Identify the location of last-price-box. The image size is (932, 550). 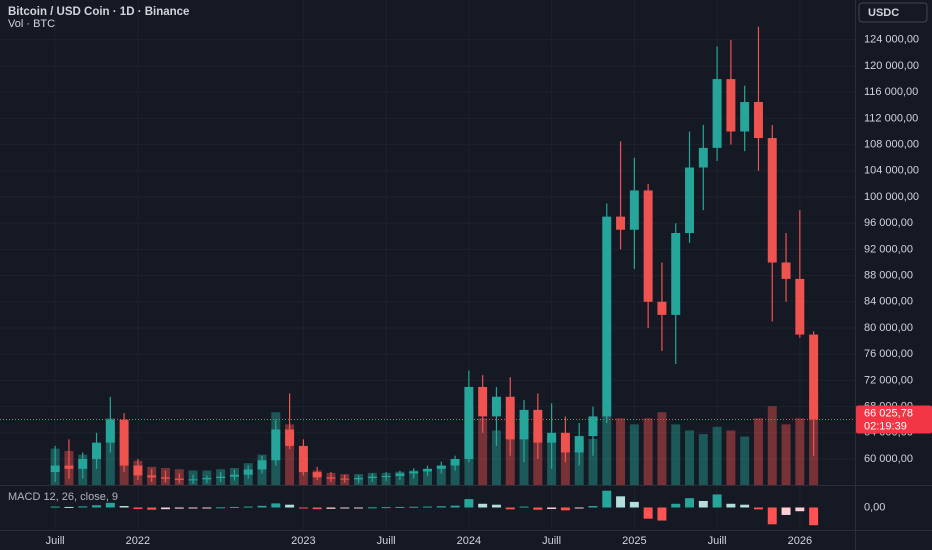
(894, 419).